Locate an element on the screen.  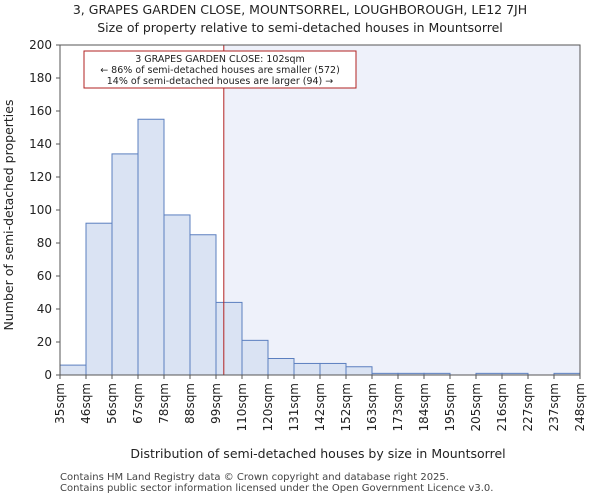
bar-88sqm is located at coordinates (203, 305).